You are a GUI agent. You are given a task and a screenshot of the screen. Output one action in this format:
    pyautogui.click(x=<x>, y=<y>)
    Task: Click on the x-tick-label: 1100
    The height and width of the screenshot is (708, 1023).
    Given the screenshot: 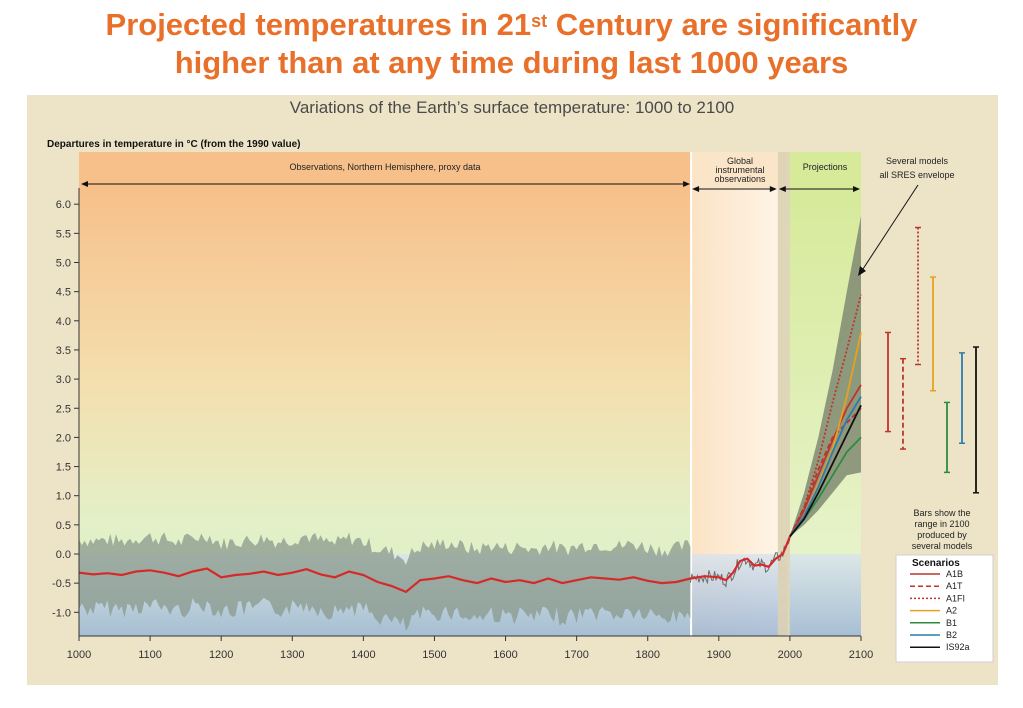 What is the action you would take?
    pyautogui.click(x=150, y=655)
    